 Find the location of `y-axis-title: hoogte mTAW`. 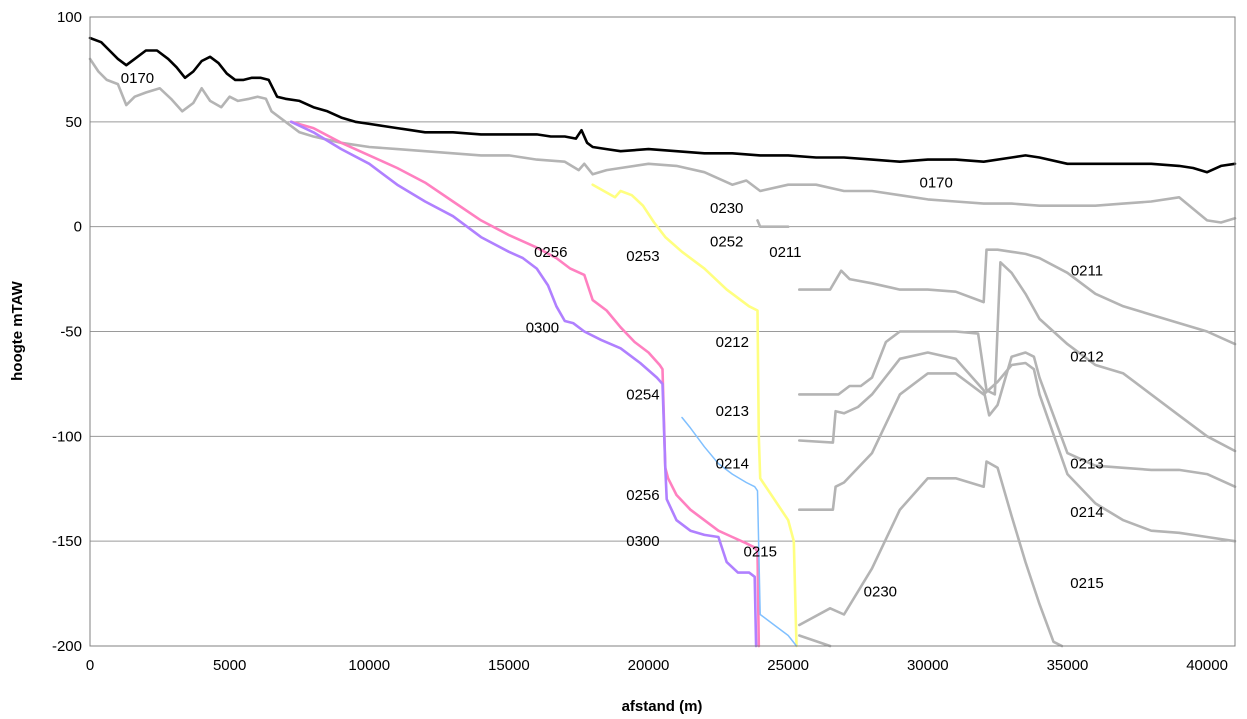

y-axis-title: hoogte mTAW is located at coordinates (17, 330).